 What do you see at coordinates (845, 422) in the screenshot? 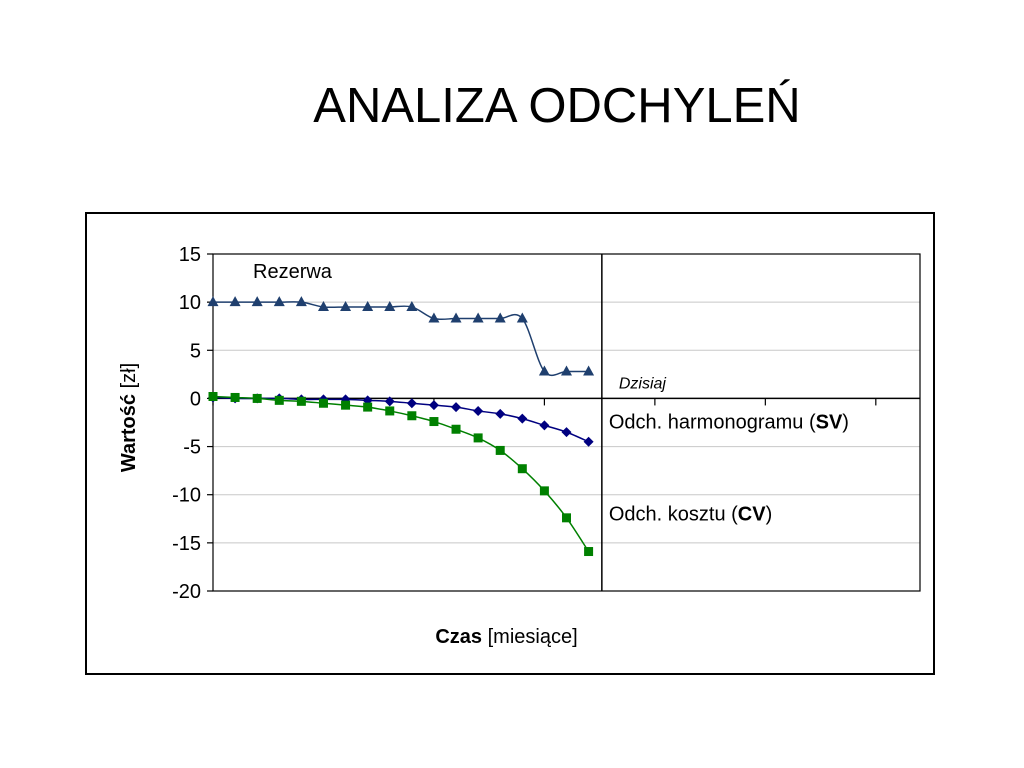
I see `series-label-sv-suffix: )` at bounding box center [845, 422].